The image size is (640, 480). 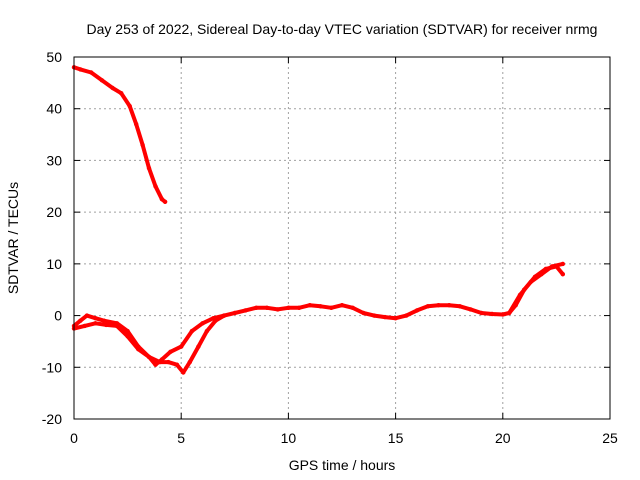 What do you see at coordinates (74, 438) in the screenshot?
I see `x-tick-label: 0` at bounding box center [74, 438].